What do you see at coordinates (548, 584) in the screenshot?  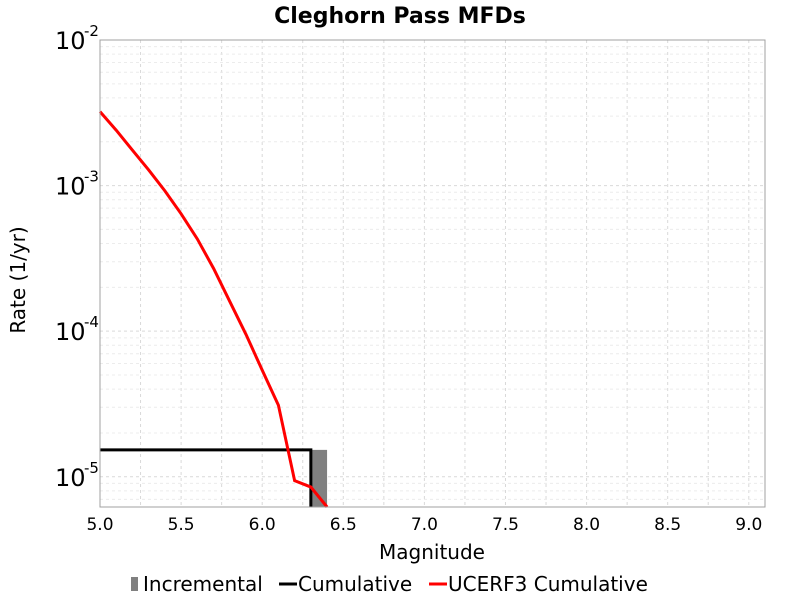 I see `legend-label-ucerf3: UCERF3 Cumulative` at bounding box center [548, 584].